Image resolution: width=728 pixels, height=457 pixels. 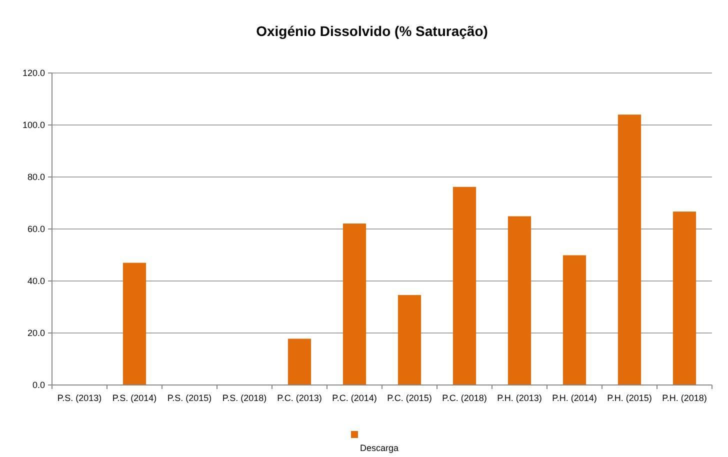 What do you see at coordinates (464, 398) in the screenshot?
I see `x-tick-label: P.C. (2018)` at bounding box center [464, 398].